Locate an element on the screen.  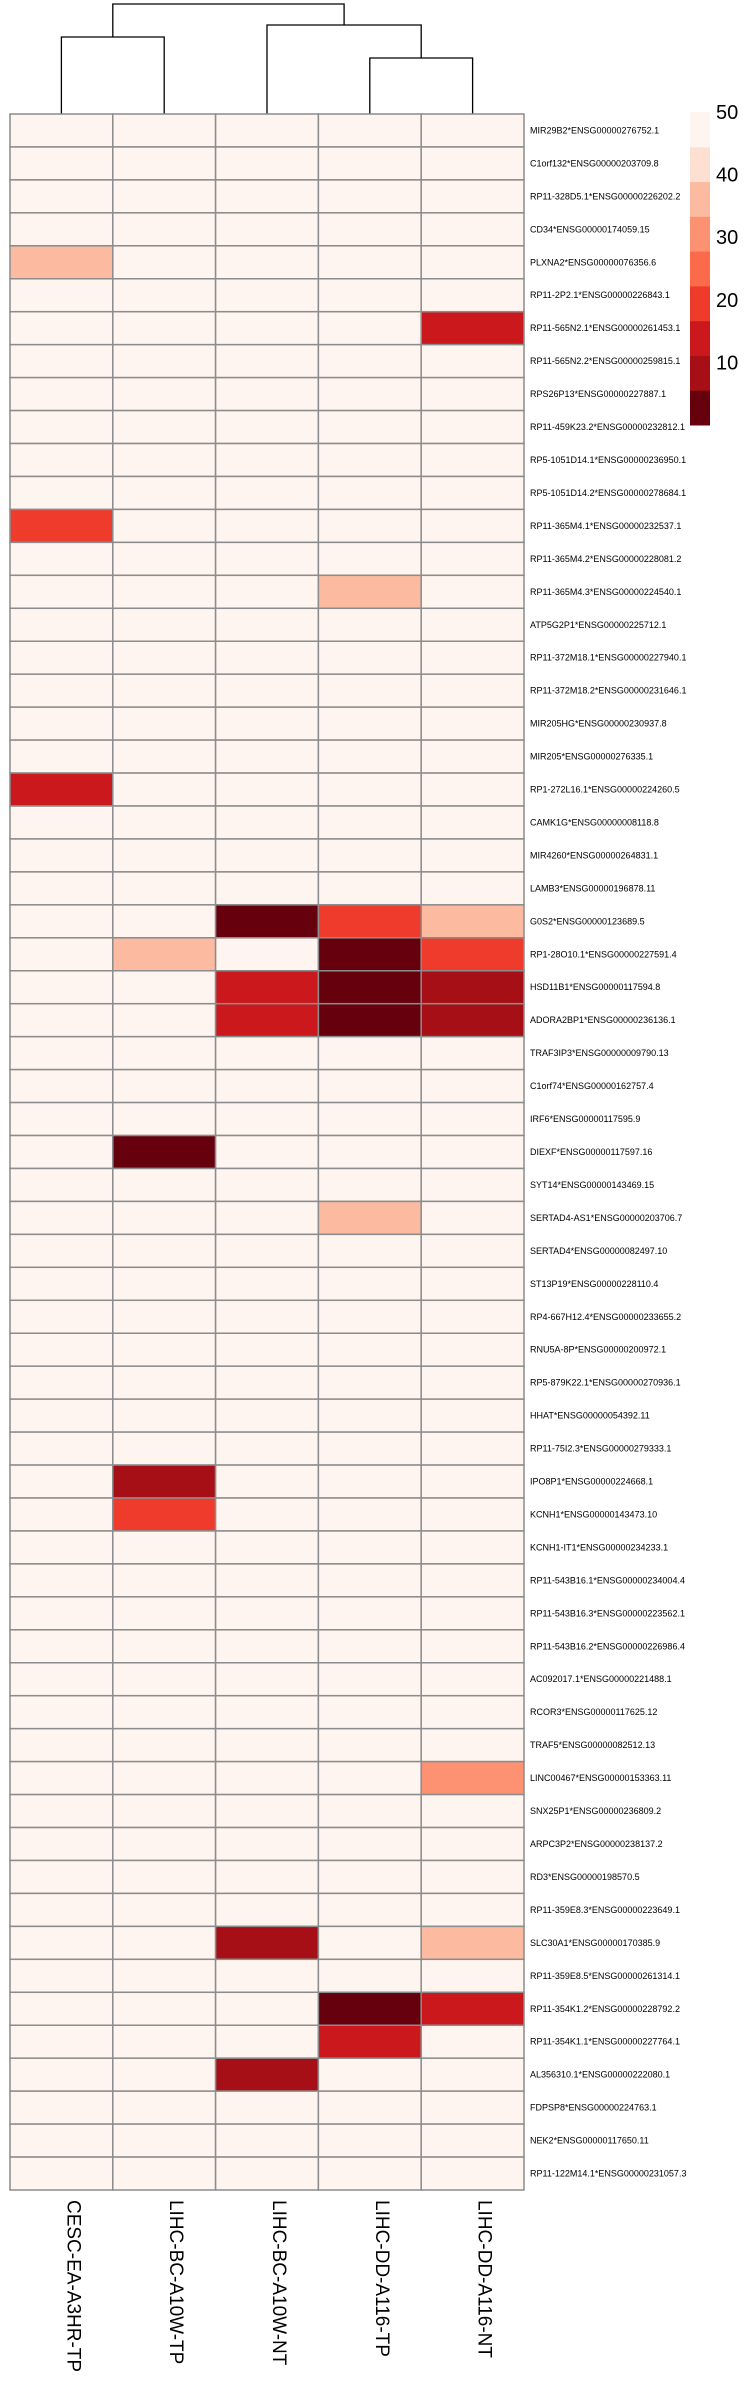
column-label: LIHC-BC-A10W-NT is located at coordinates (278, 2283).